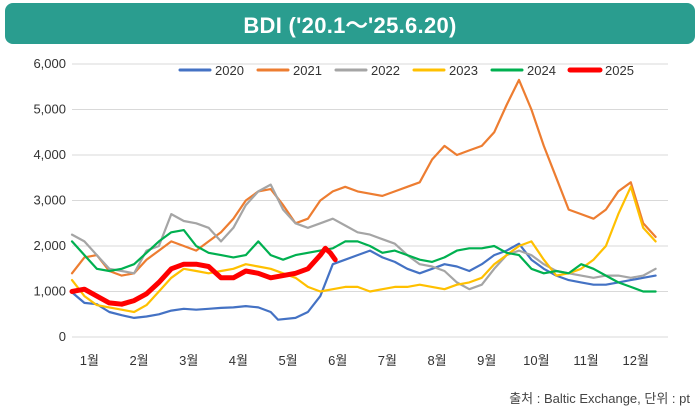 The image size is (700, 413). Describe the element at coordinates (49, 291) in the screenshot. I see `y-tick-label: 1,000` at that location.